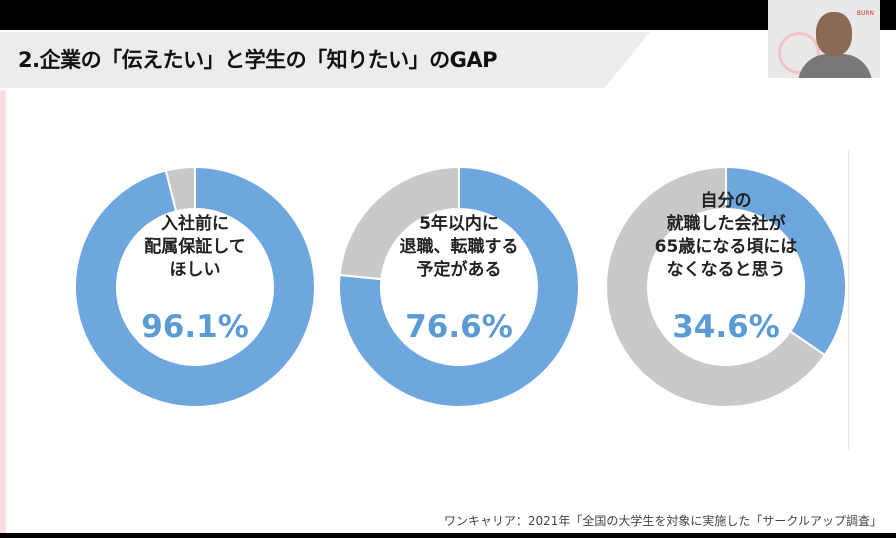  I want to click on presenter-head, so click(834, 34).